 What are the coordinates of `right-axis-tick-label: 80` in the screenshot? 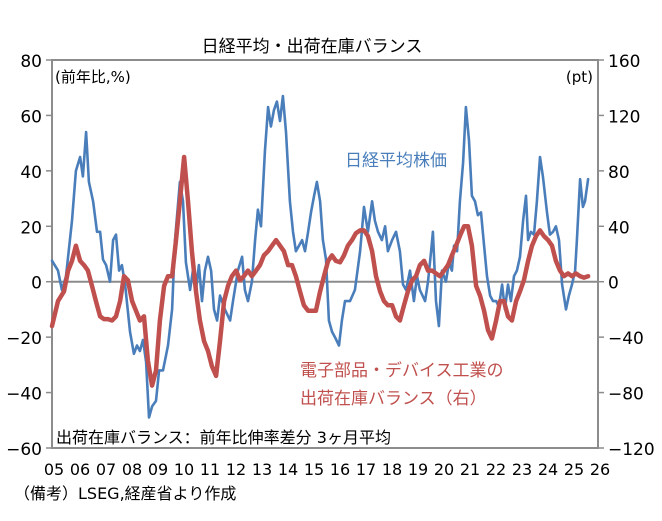 It's located at (619, 173).